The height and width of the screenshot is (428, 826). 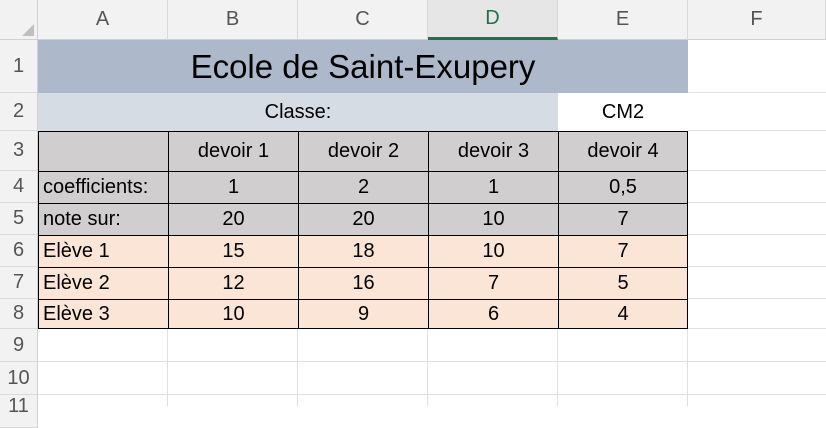 I want to click on column-header-f: F, so click(x=757, y=20).